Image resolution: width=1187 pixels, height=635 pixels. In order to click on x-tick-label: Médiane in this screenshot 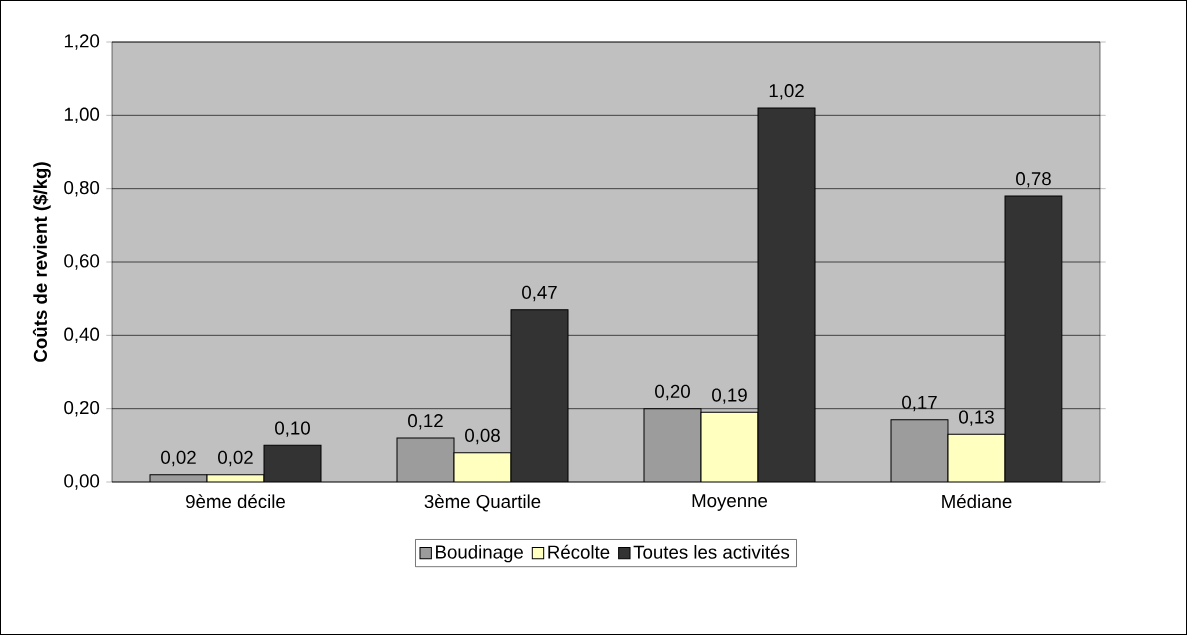, I will do `click(977, 501)`.